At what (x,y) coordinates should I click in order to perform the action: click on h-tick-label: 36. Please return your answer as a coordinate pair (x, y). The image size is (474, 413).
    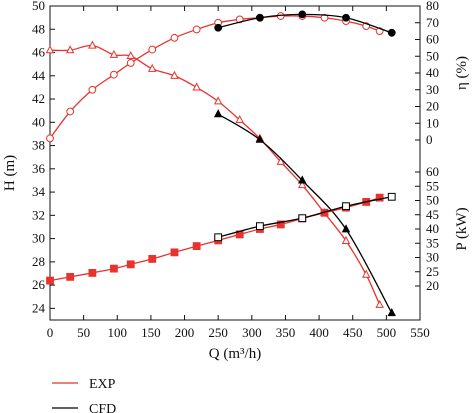
    Looking at the image, I should click on (39, 168).